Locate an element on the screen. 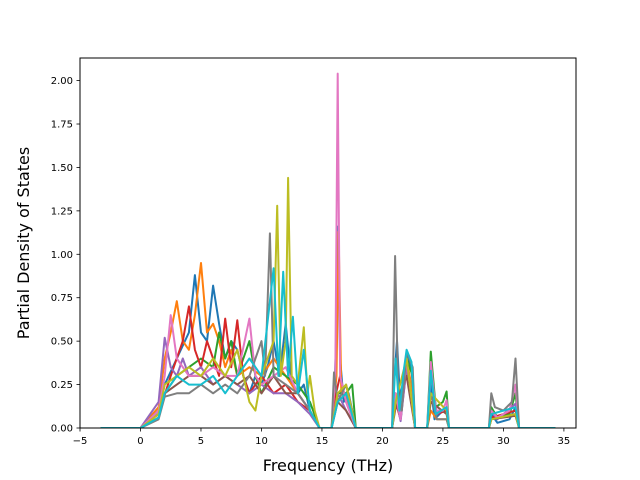 This screenshot has height=480, width=640. x-tick-label: 5 is located at coordinates (201, 441).